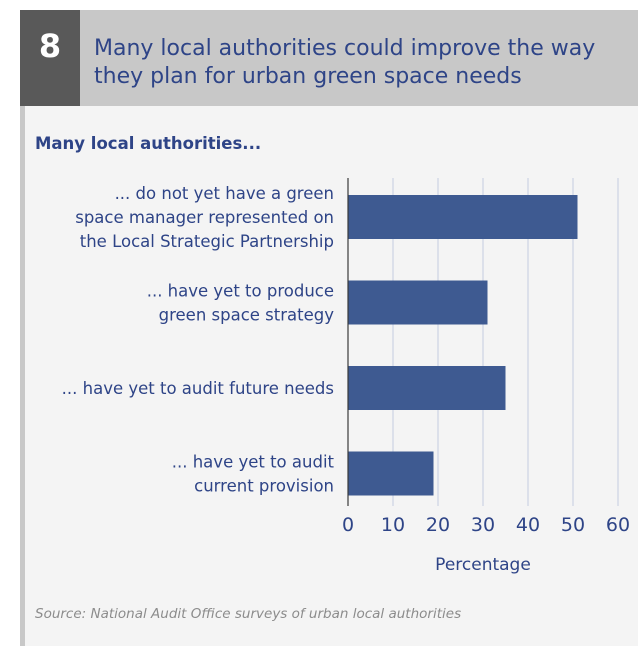 The height and width of the screenshot is (646, 638). What do you see at coordinates (483, 565) in the screenshot?
I see `x-axis-label: Percentage` at bounding box center [483, 565].